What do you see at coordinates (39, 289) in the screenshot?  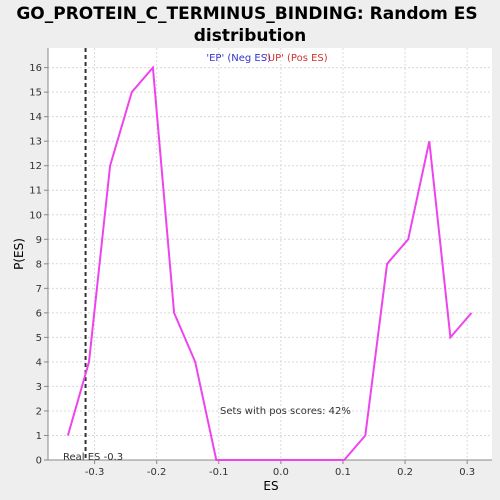 I see `y-tick-label: 7` at bounding box center [39, 289].